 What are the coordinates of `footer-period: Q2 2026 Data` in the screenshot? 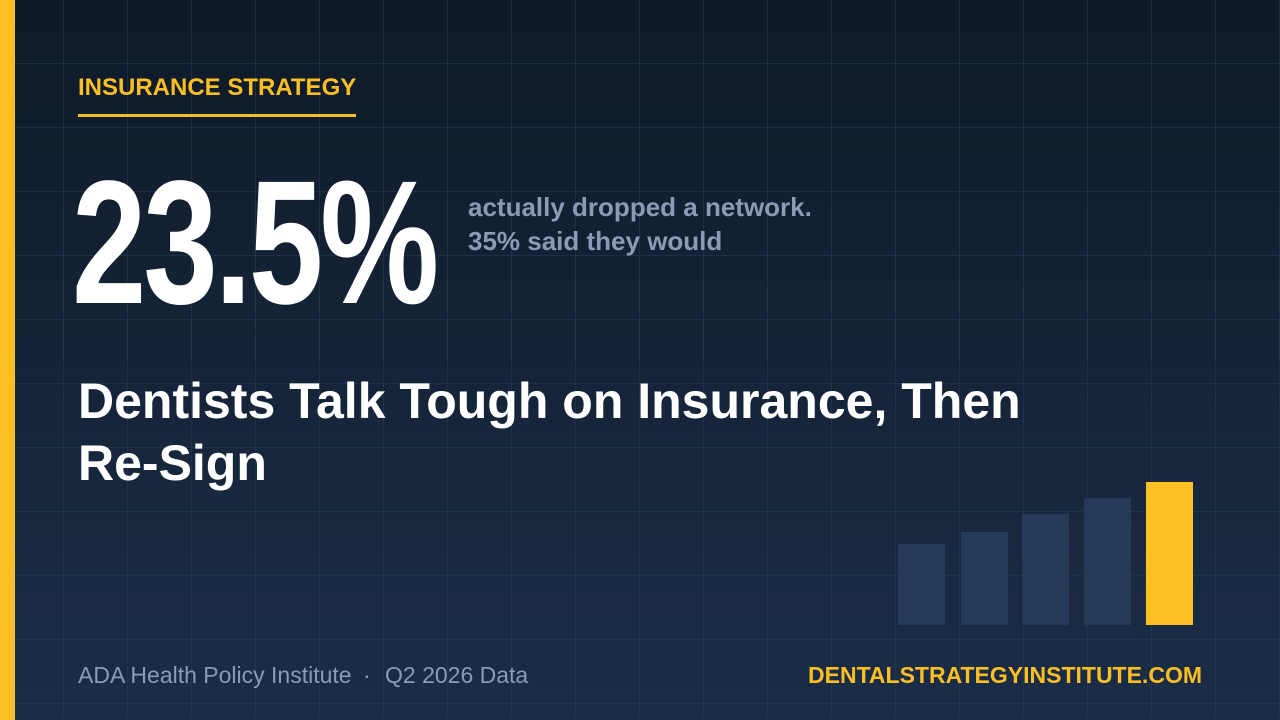 It's located at (457, 675).